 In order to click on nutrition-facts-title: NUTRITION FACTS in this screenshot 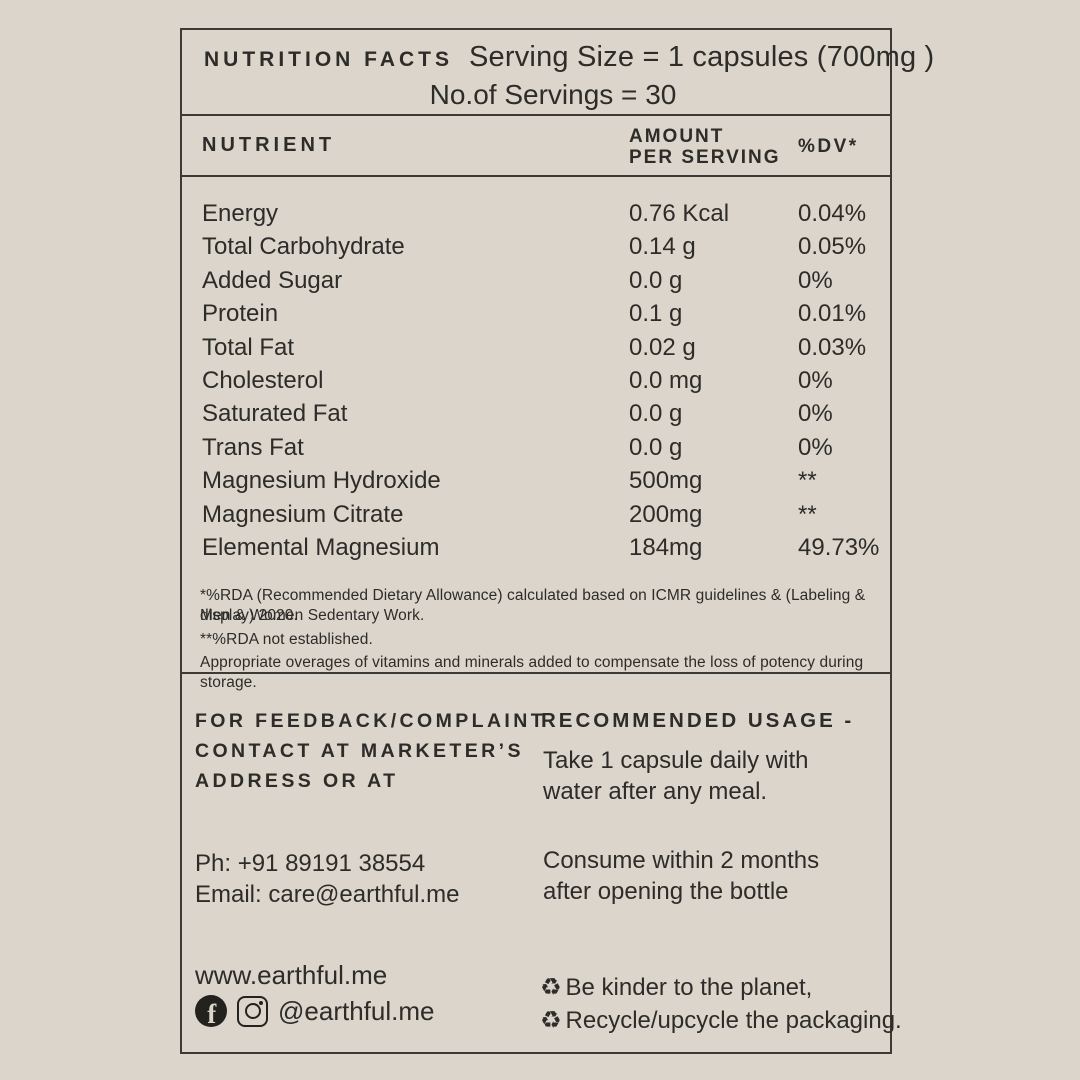, I will do `click(328, 59)`.